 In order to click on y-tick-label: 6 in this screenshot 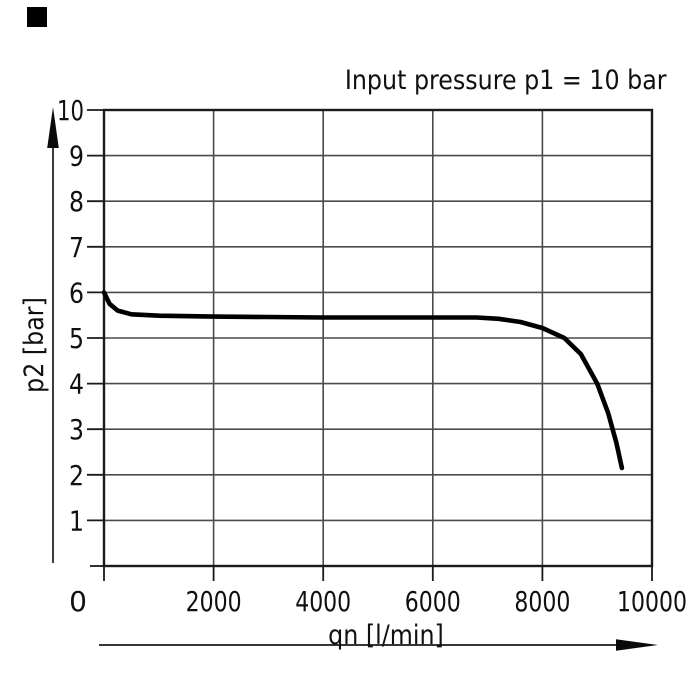, I will do `click(76, 292)`.